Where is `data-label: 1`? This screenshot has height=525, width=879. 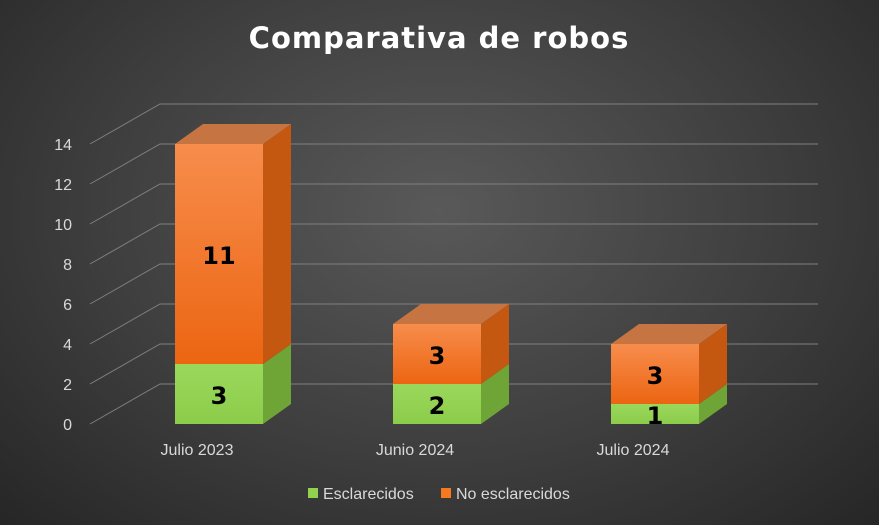
data-label: 1 is located at coordinates (655, 416).